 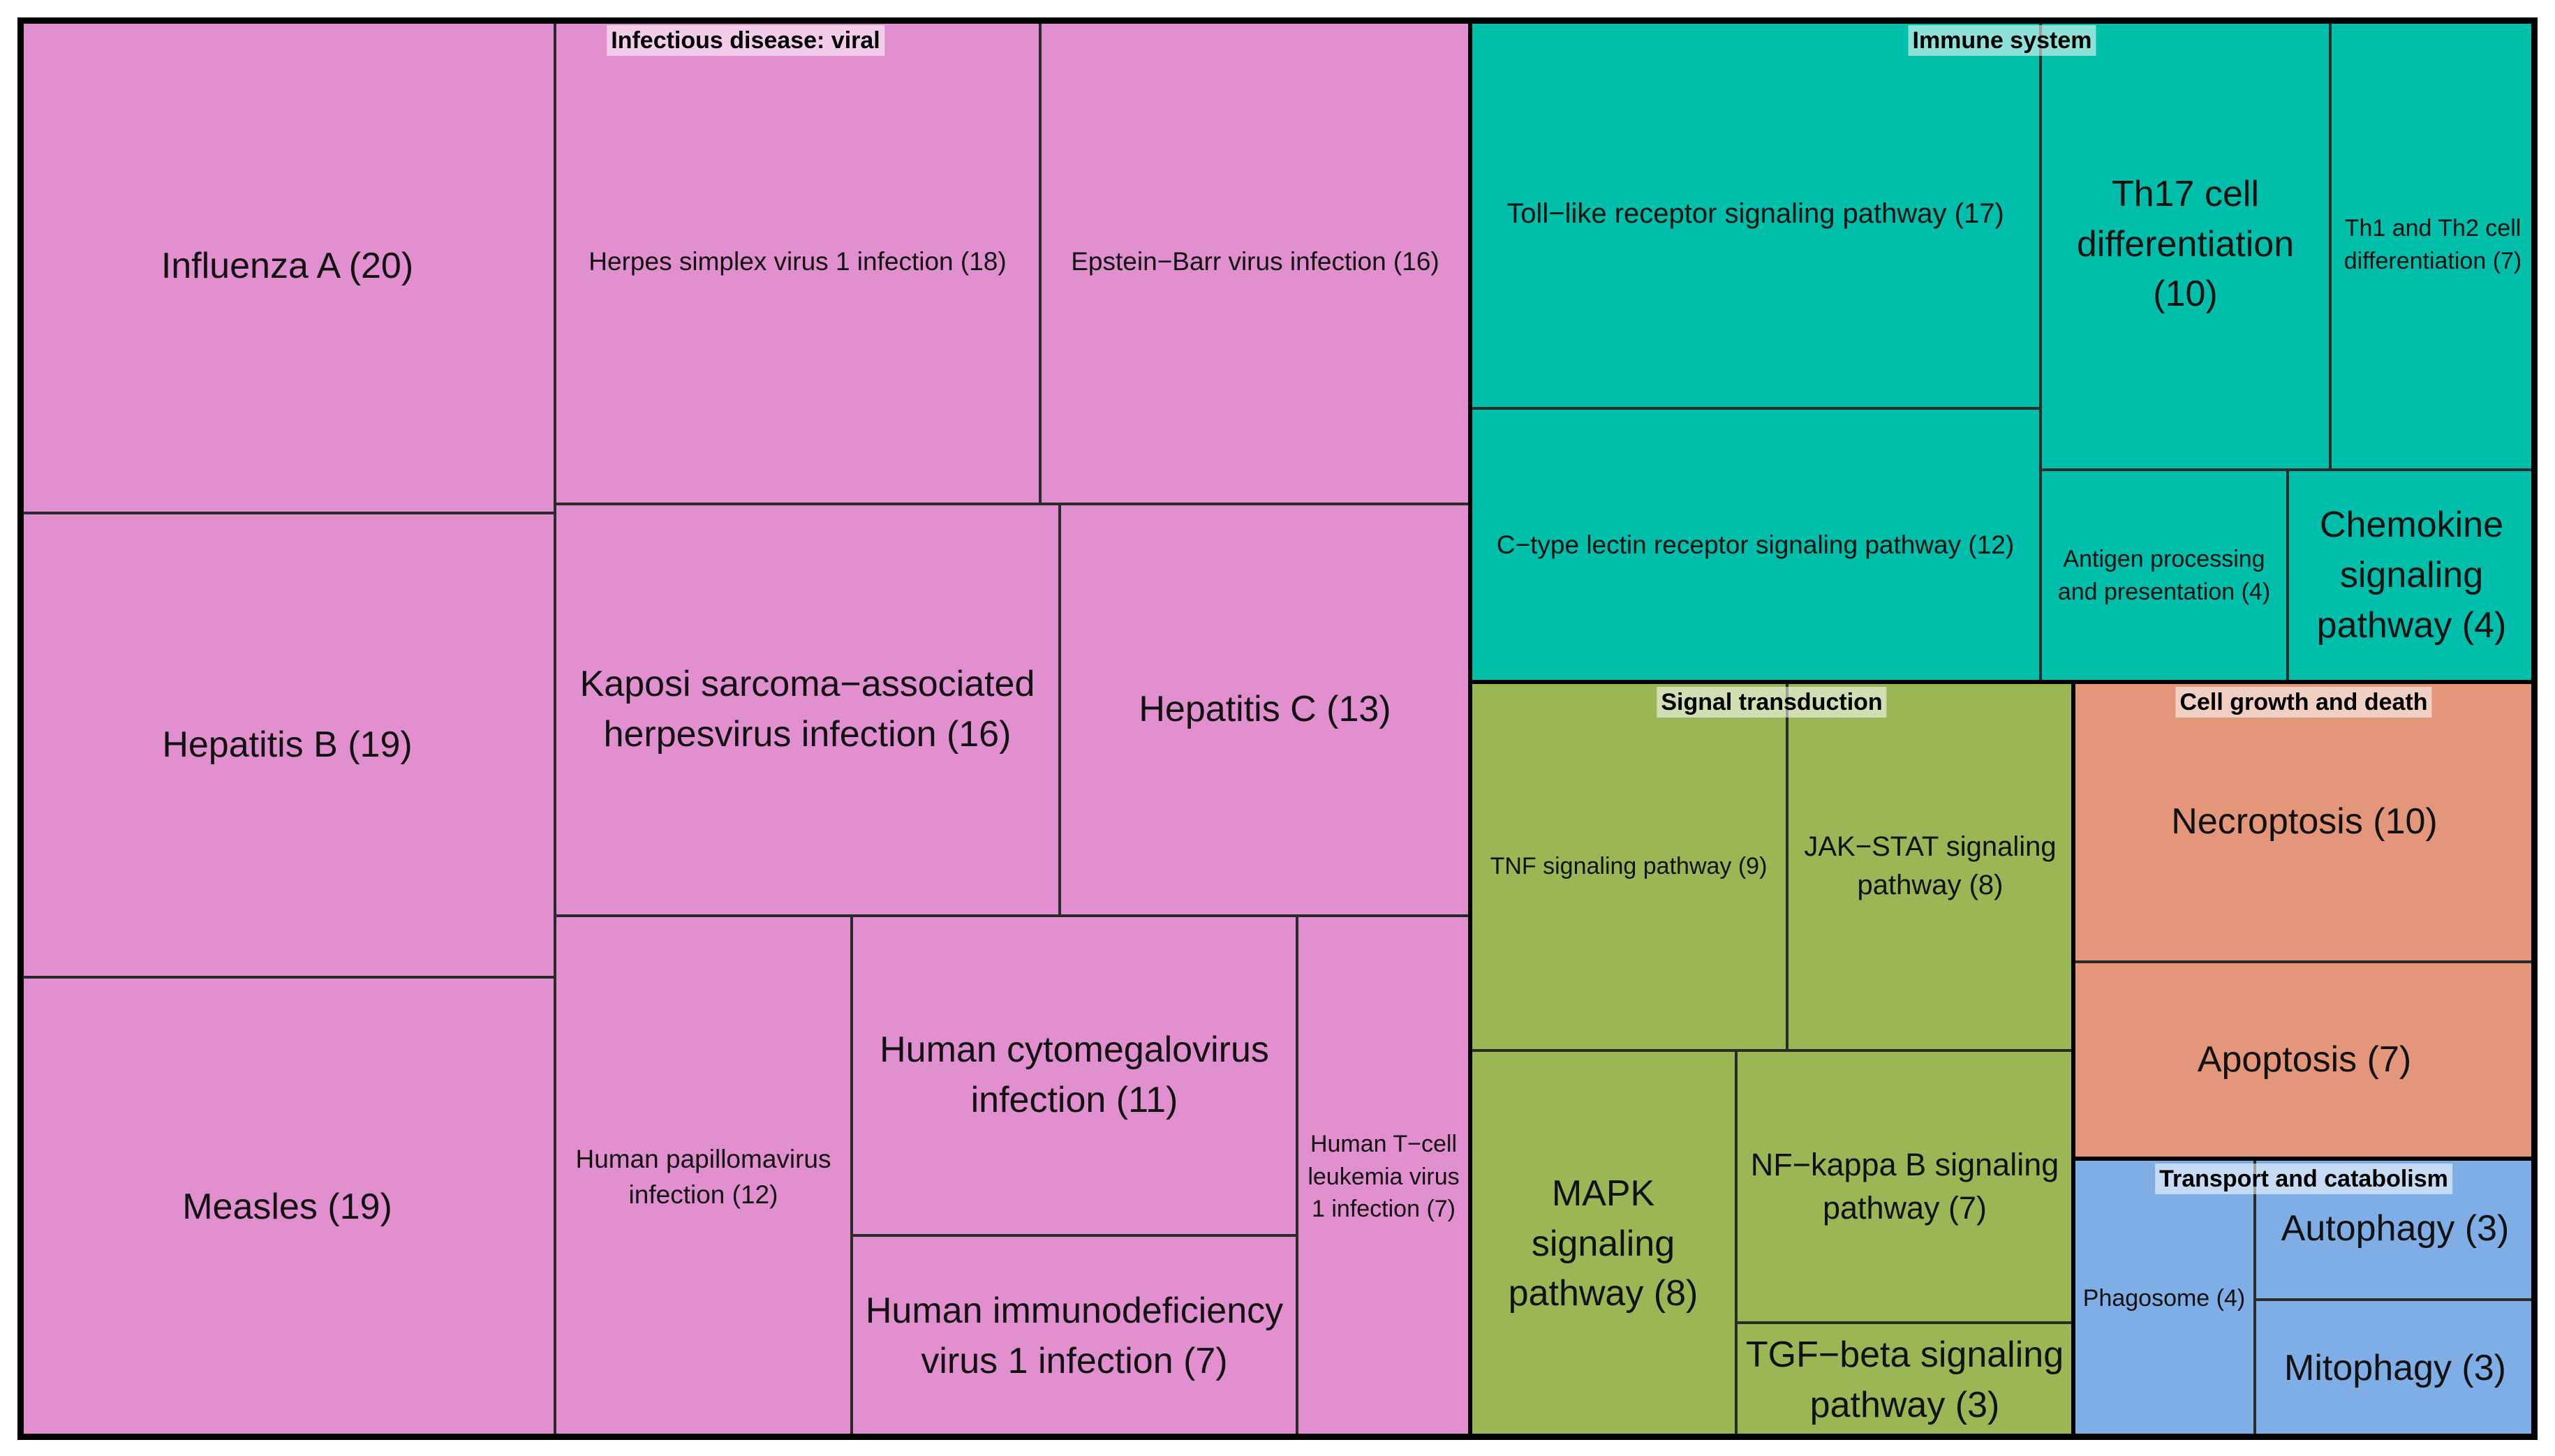 What do you see at coordinates (1772, 702) in the screenshot?
I see `treemap-group-label-signal-transduction: Signal transduction` at bounding box center [1772, 702].